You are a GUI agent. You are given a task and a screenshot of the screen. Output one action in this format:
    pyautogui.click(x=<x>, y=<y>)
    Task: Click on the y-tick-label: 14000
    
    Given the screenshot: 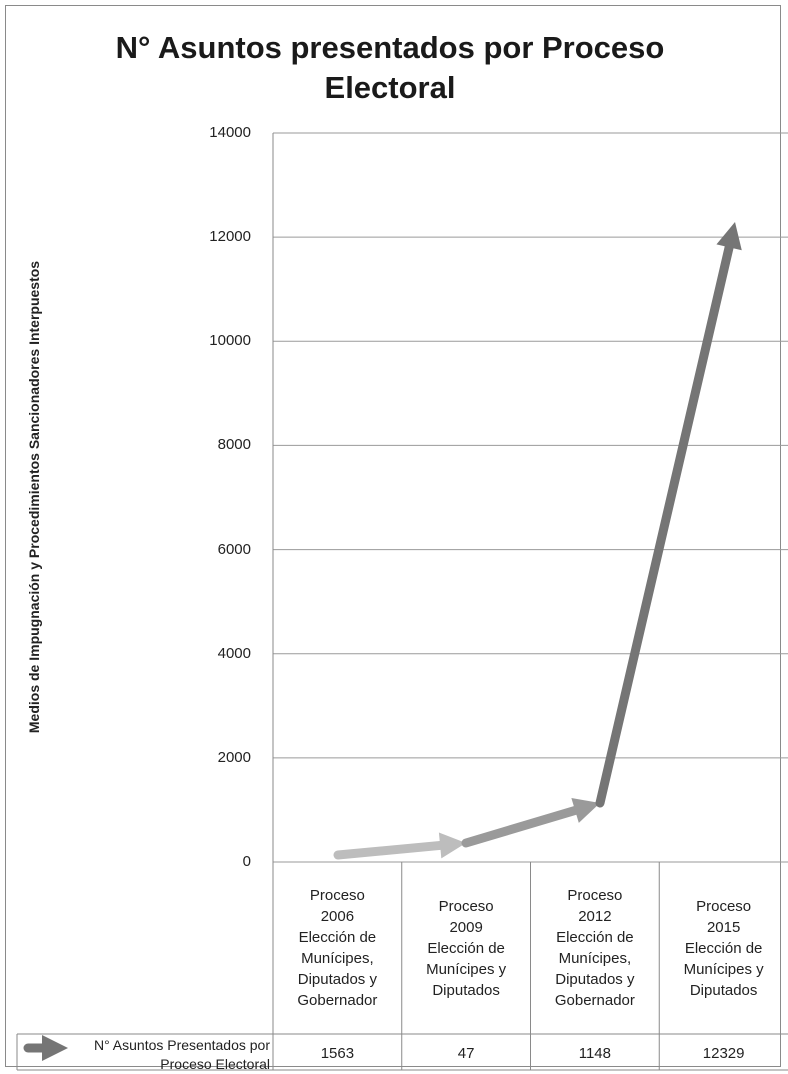 What is the action you would take?
    pyautogui.click(x=230, y=132)
    